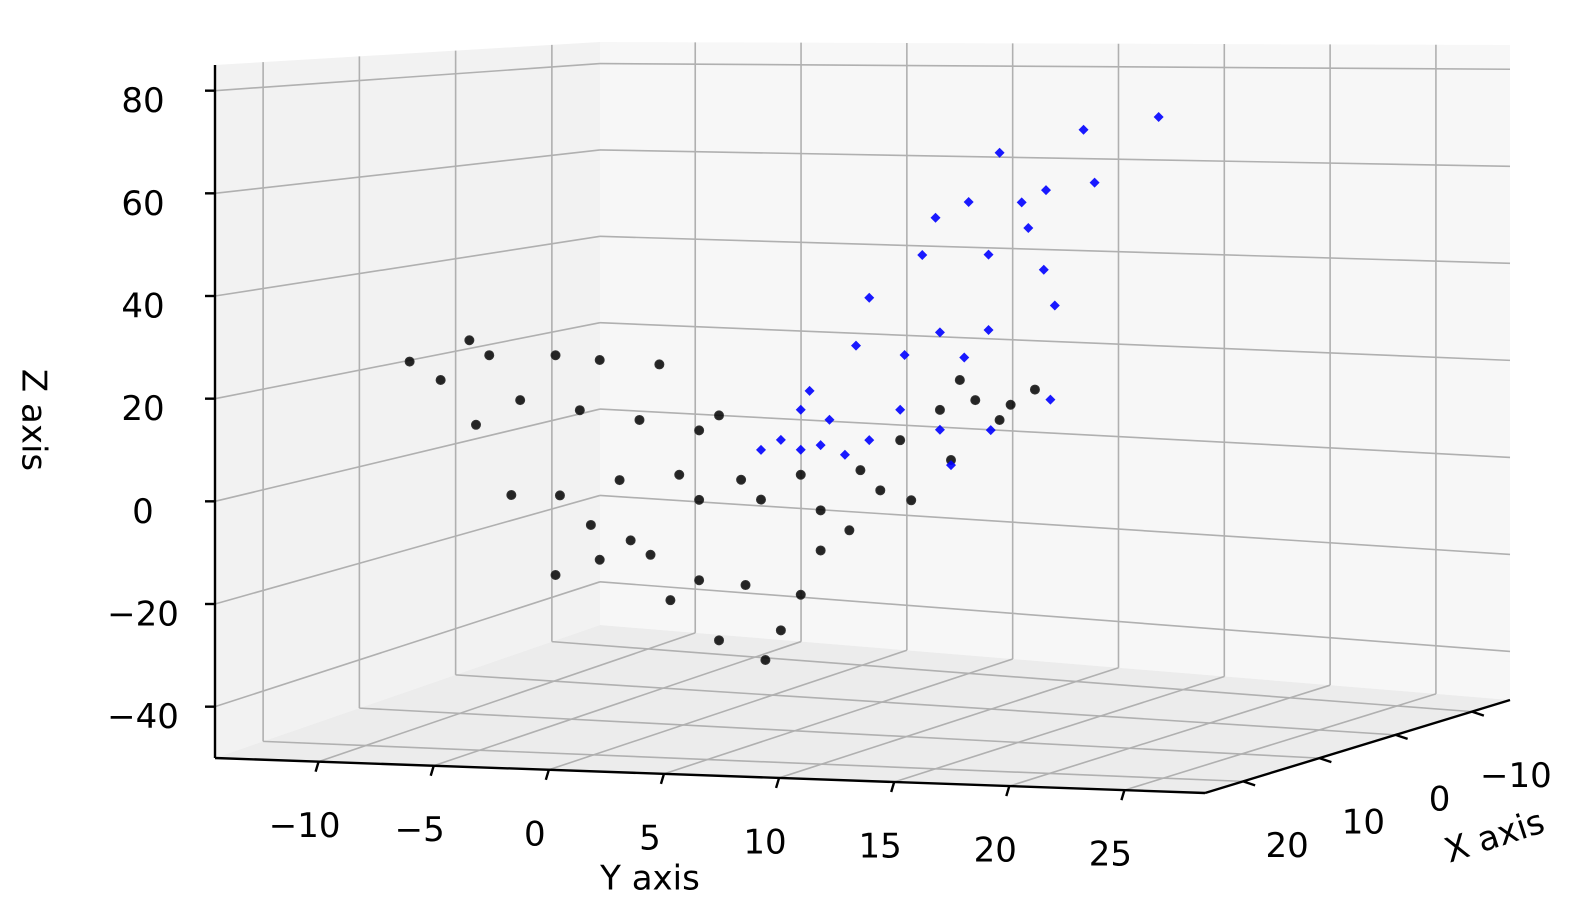  Describe the element at coordinates (143, 512) in the screenshot. I see `z-tick-label: 0` at that location.